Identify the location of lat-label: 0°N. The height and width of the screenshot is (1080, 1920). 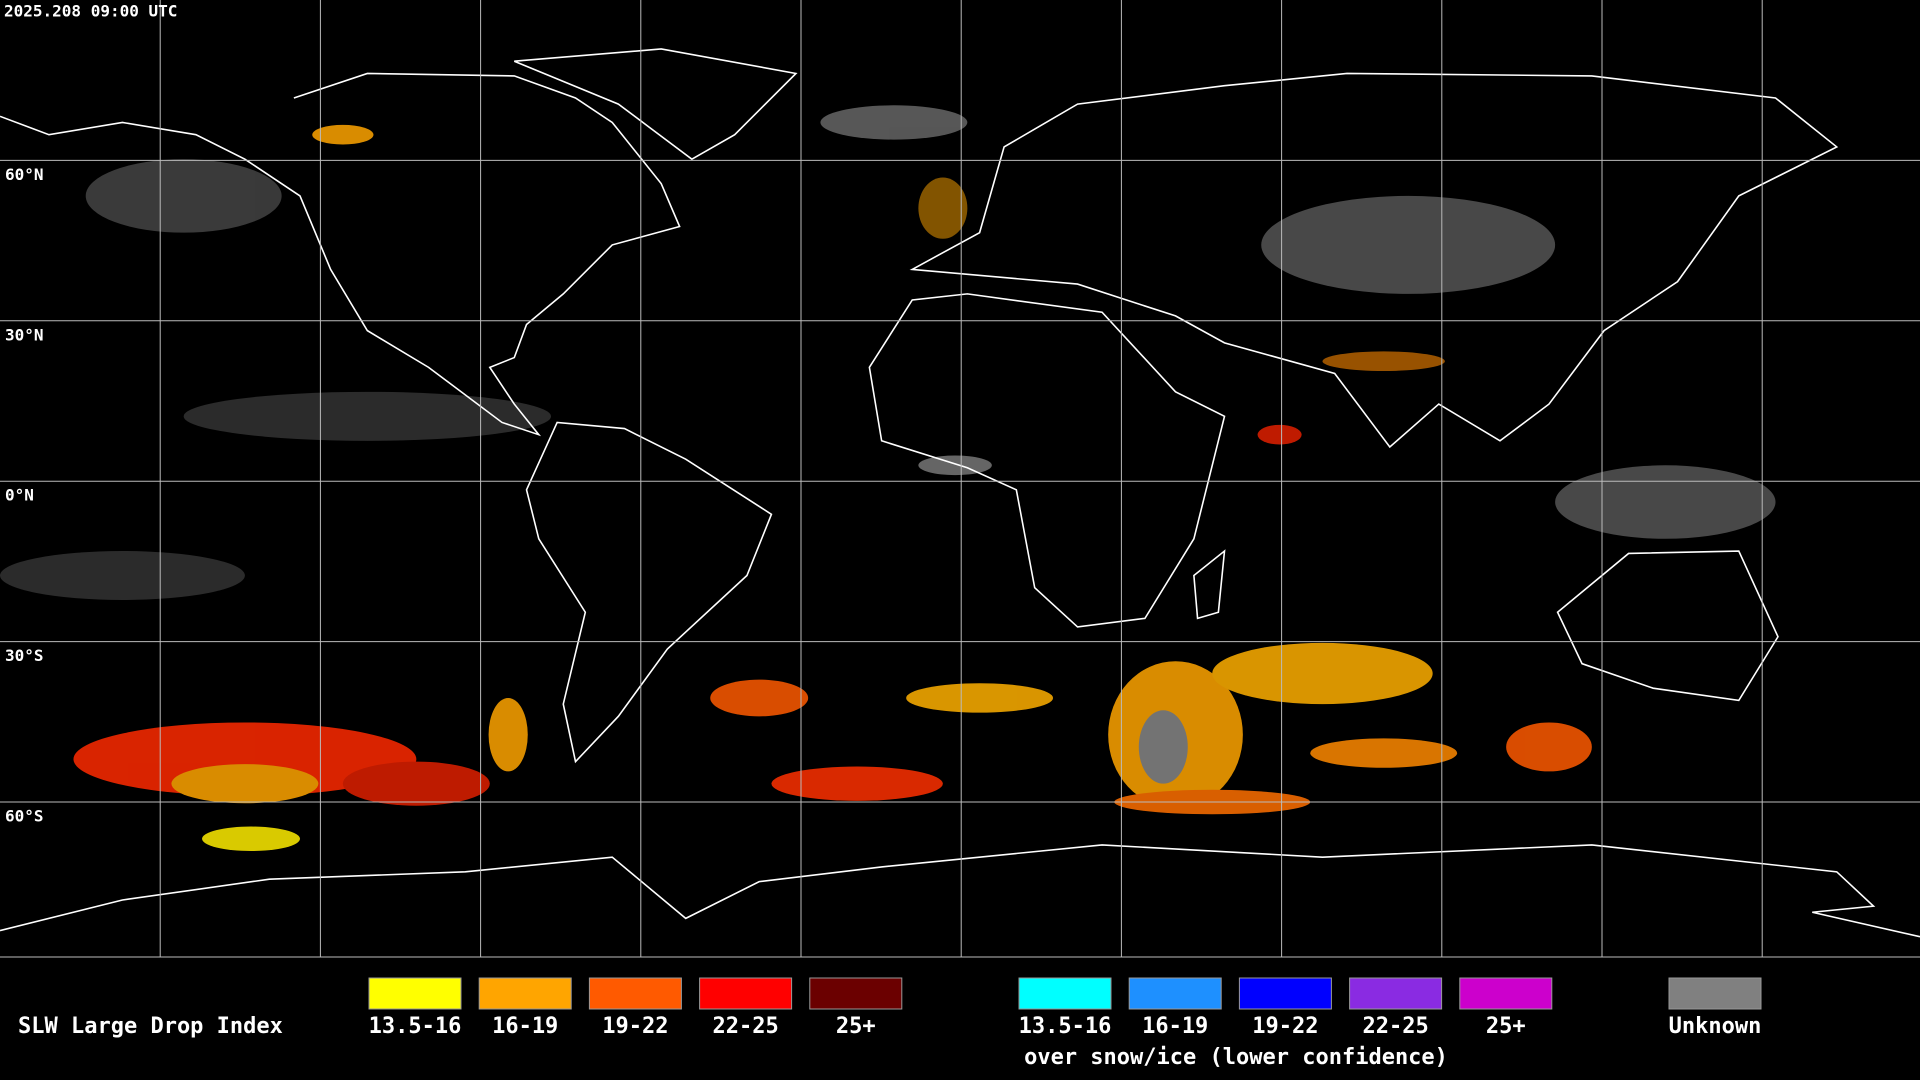
(19, 495).